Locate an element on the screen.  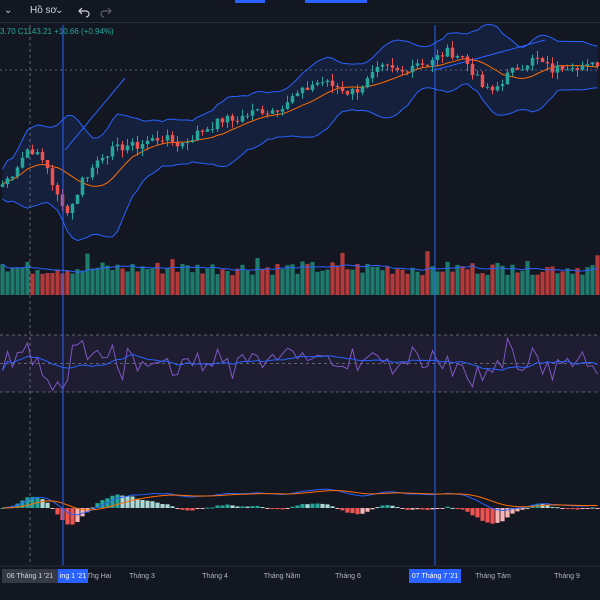
layout-label: Hồ sơ is located at coordinates (44, 10).